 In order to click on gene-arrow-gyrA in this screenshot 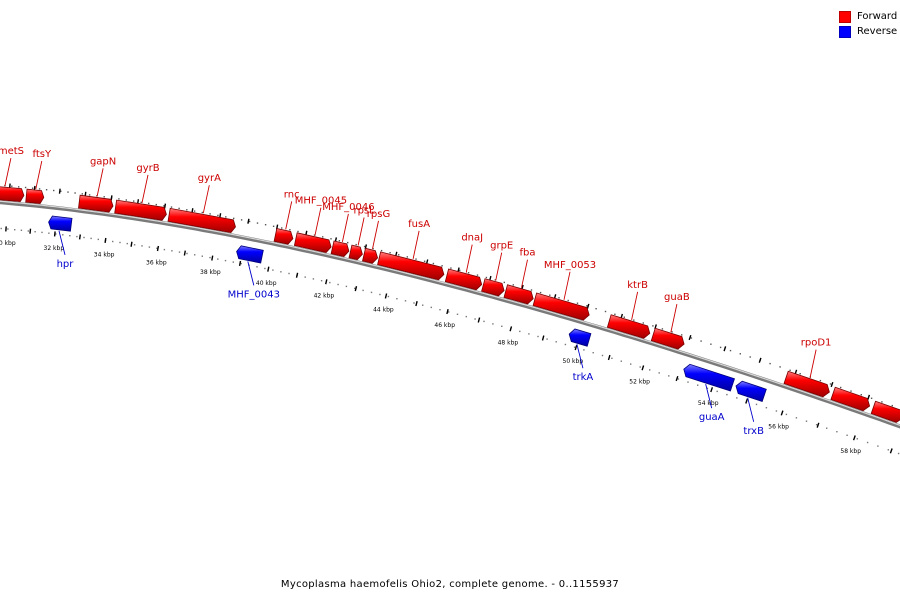, I will do `click(201, 220)`.